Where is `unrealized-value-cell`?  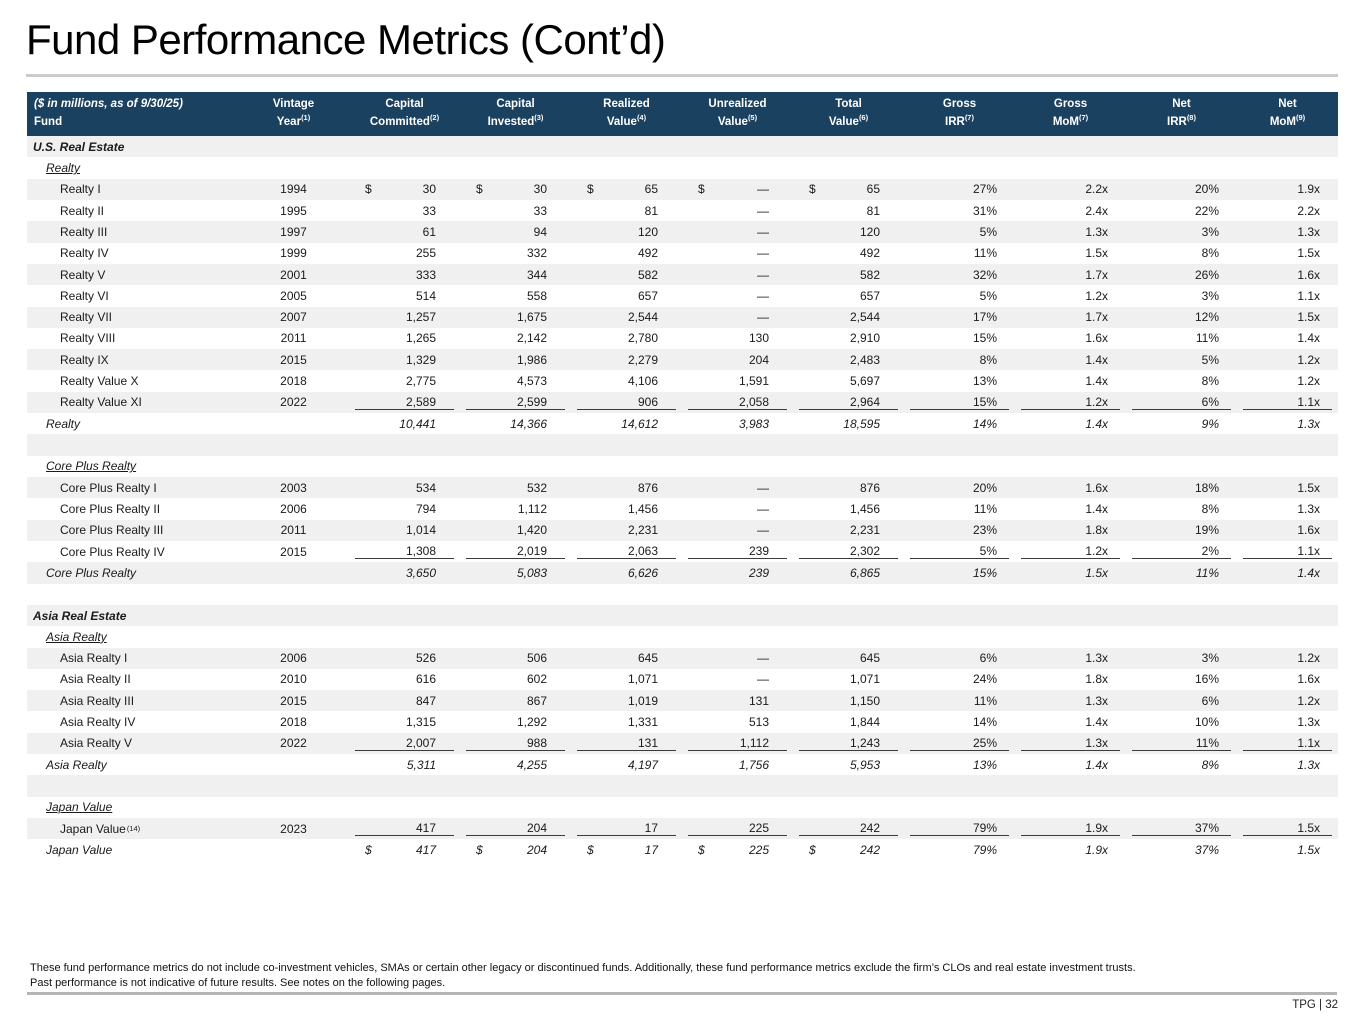 unrealized-value-cell is located at coordinates (737, 594).